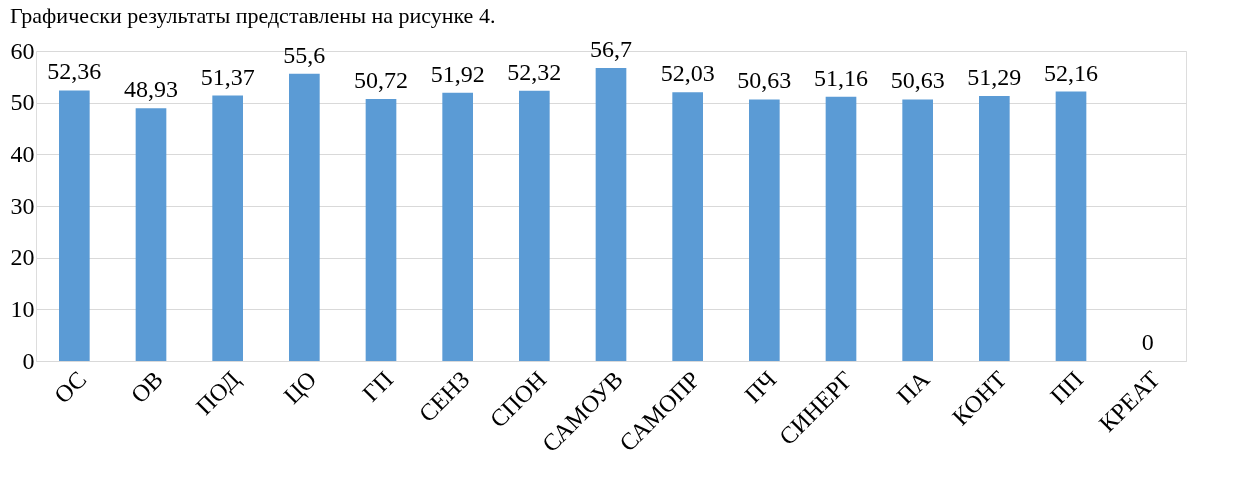  Describe the element at coordinates (253, 16) in the screenshot. I see `text: Графически результаты представлены на рисунке 4.` at that location.